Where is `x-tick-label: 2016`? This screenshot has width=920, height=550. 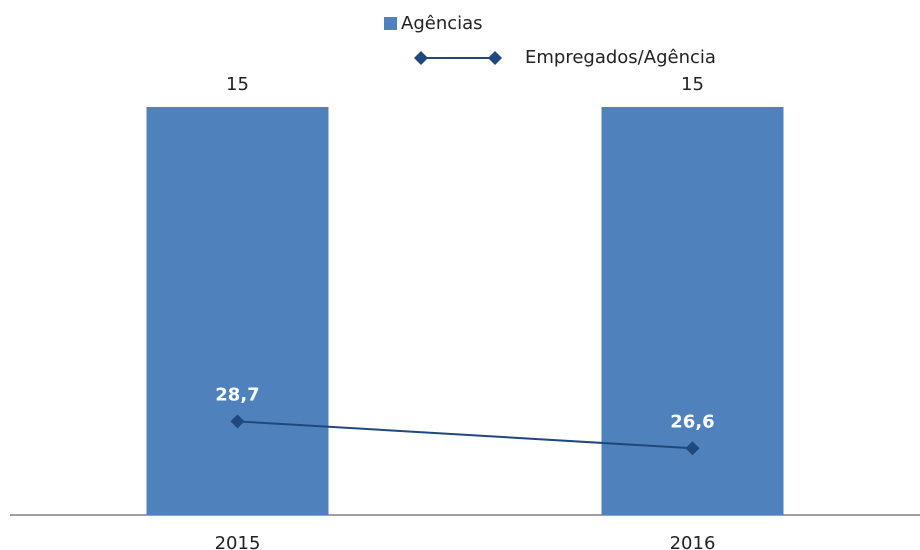 x-tick-label: 2016 is located at coordinates (693, 541).